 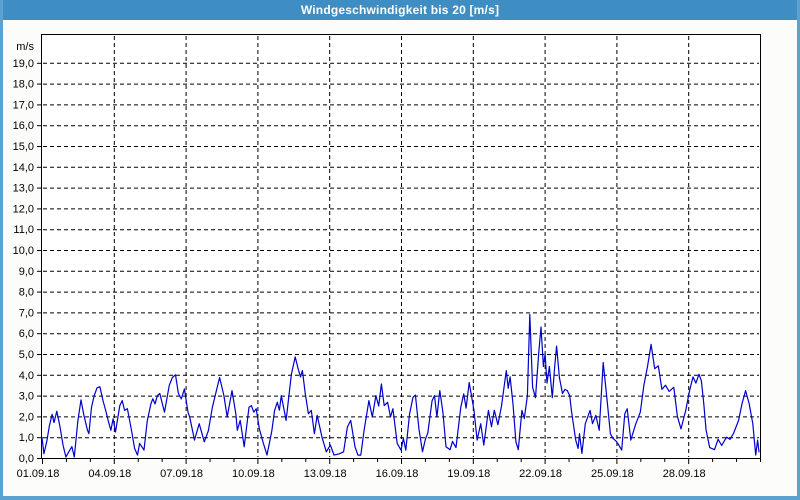 I want to click on y-axis-tick-label: 3,0, so click(x=26, y=397).